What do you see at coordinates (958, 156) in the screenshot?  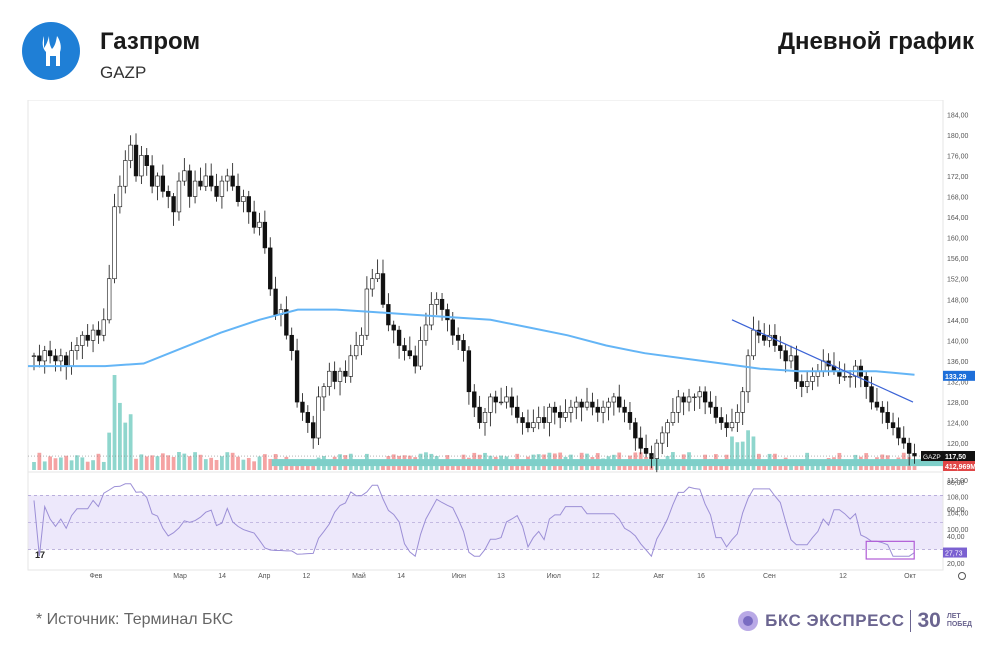 I see `price-axis-tick: 176,00` at bounding box center [958, 156].